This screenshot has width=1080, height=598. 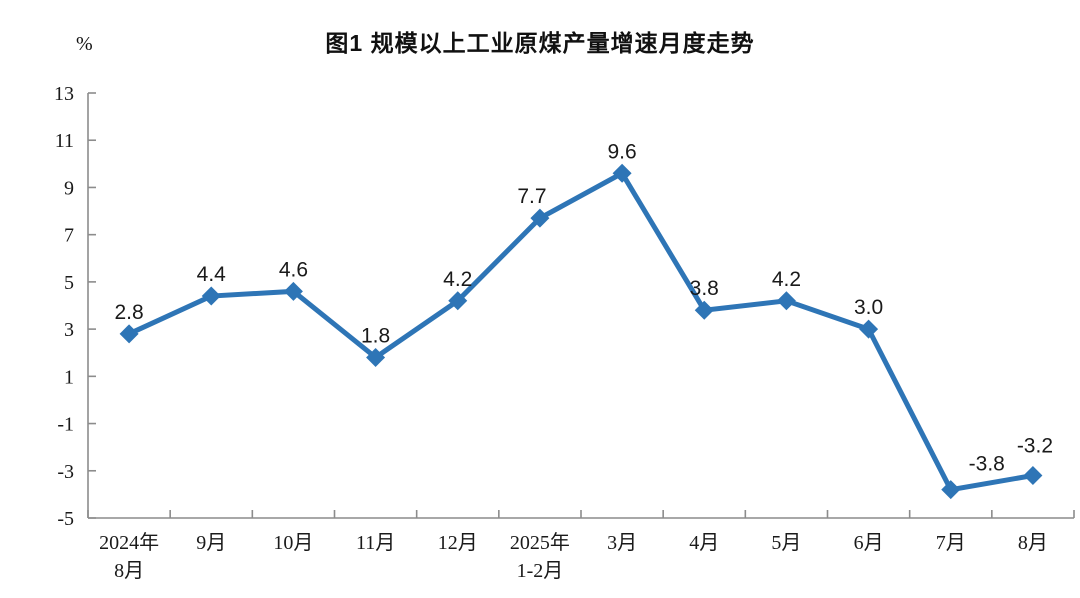 What do you see at coordinates (1035, 446) in the screenshot?
I see `data-point-label: -3.2` at bounding box center [1035, 446].